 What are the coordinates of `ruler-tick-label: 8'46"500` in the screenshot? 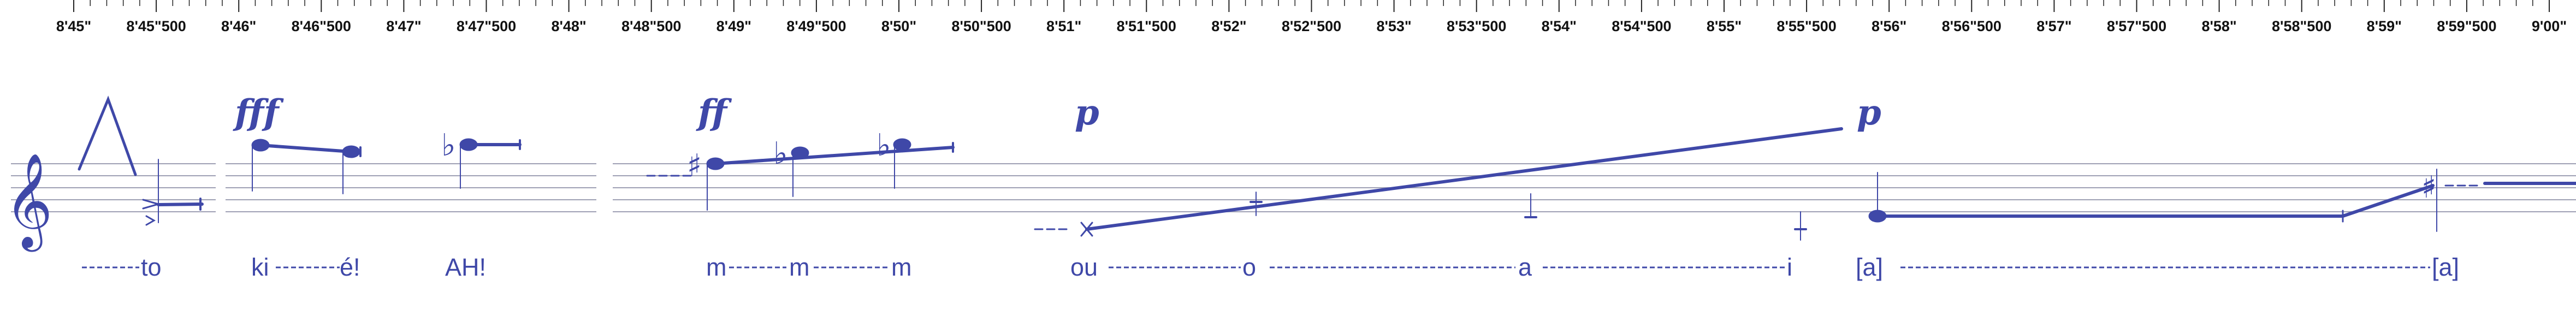 It's located at (321, 26).